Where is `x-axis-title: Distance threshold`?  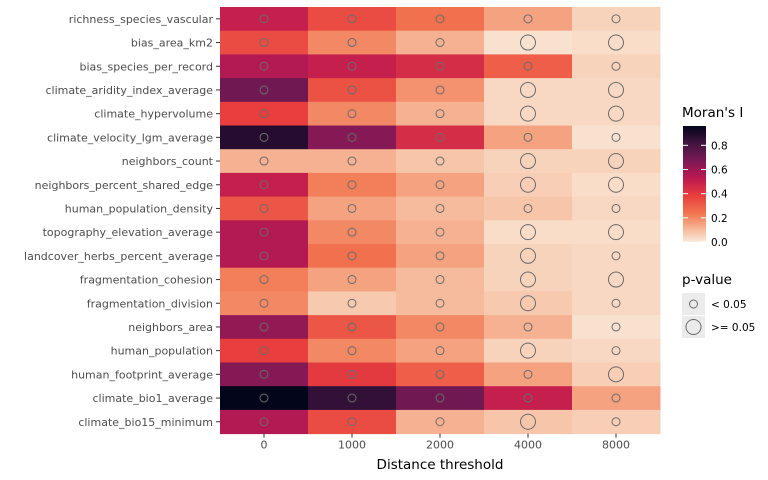
x-axis-title: Distance threshold is located at coordinates (440, 465).